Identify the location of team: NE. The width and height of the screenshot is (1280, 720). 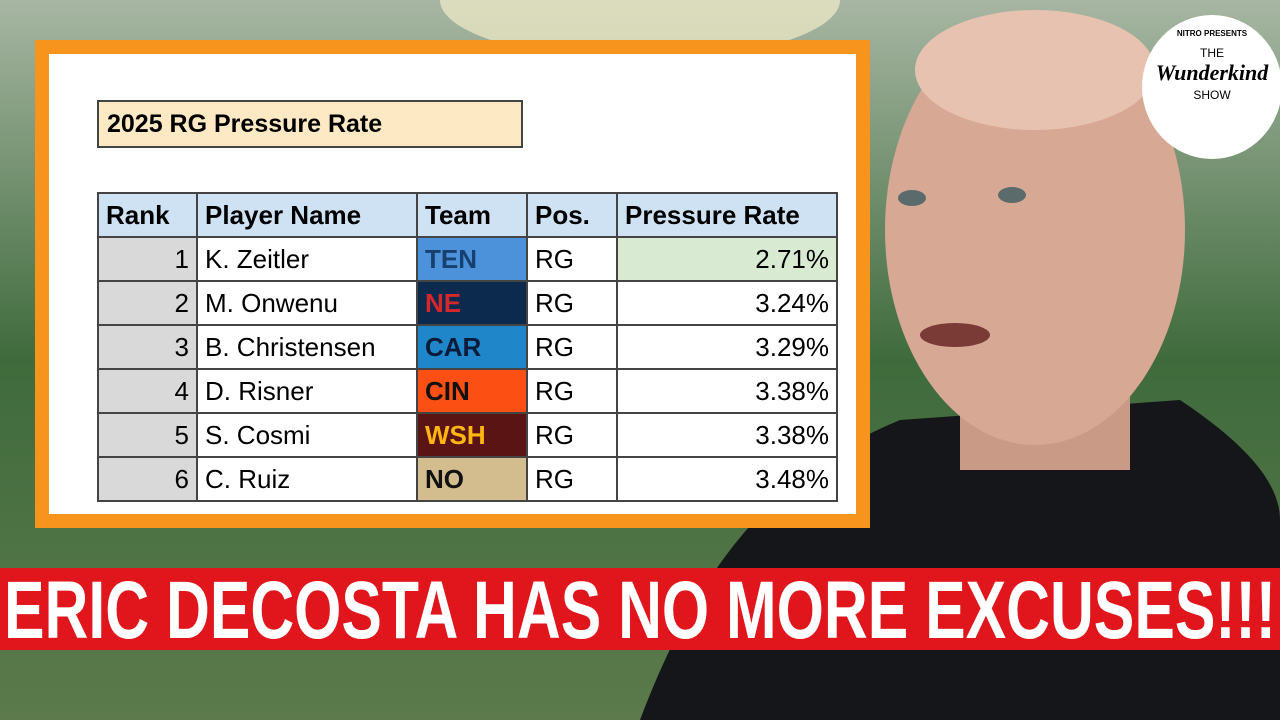
(472, 303).